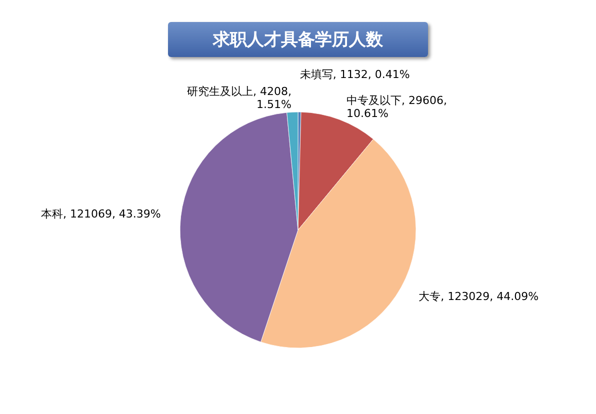  I want to click on slice-label: 未填写, 1132, 0.41%, so click(355, 75).